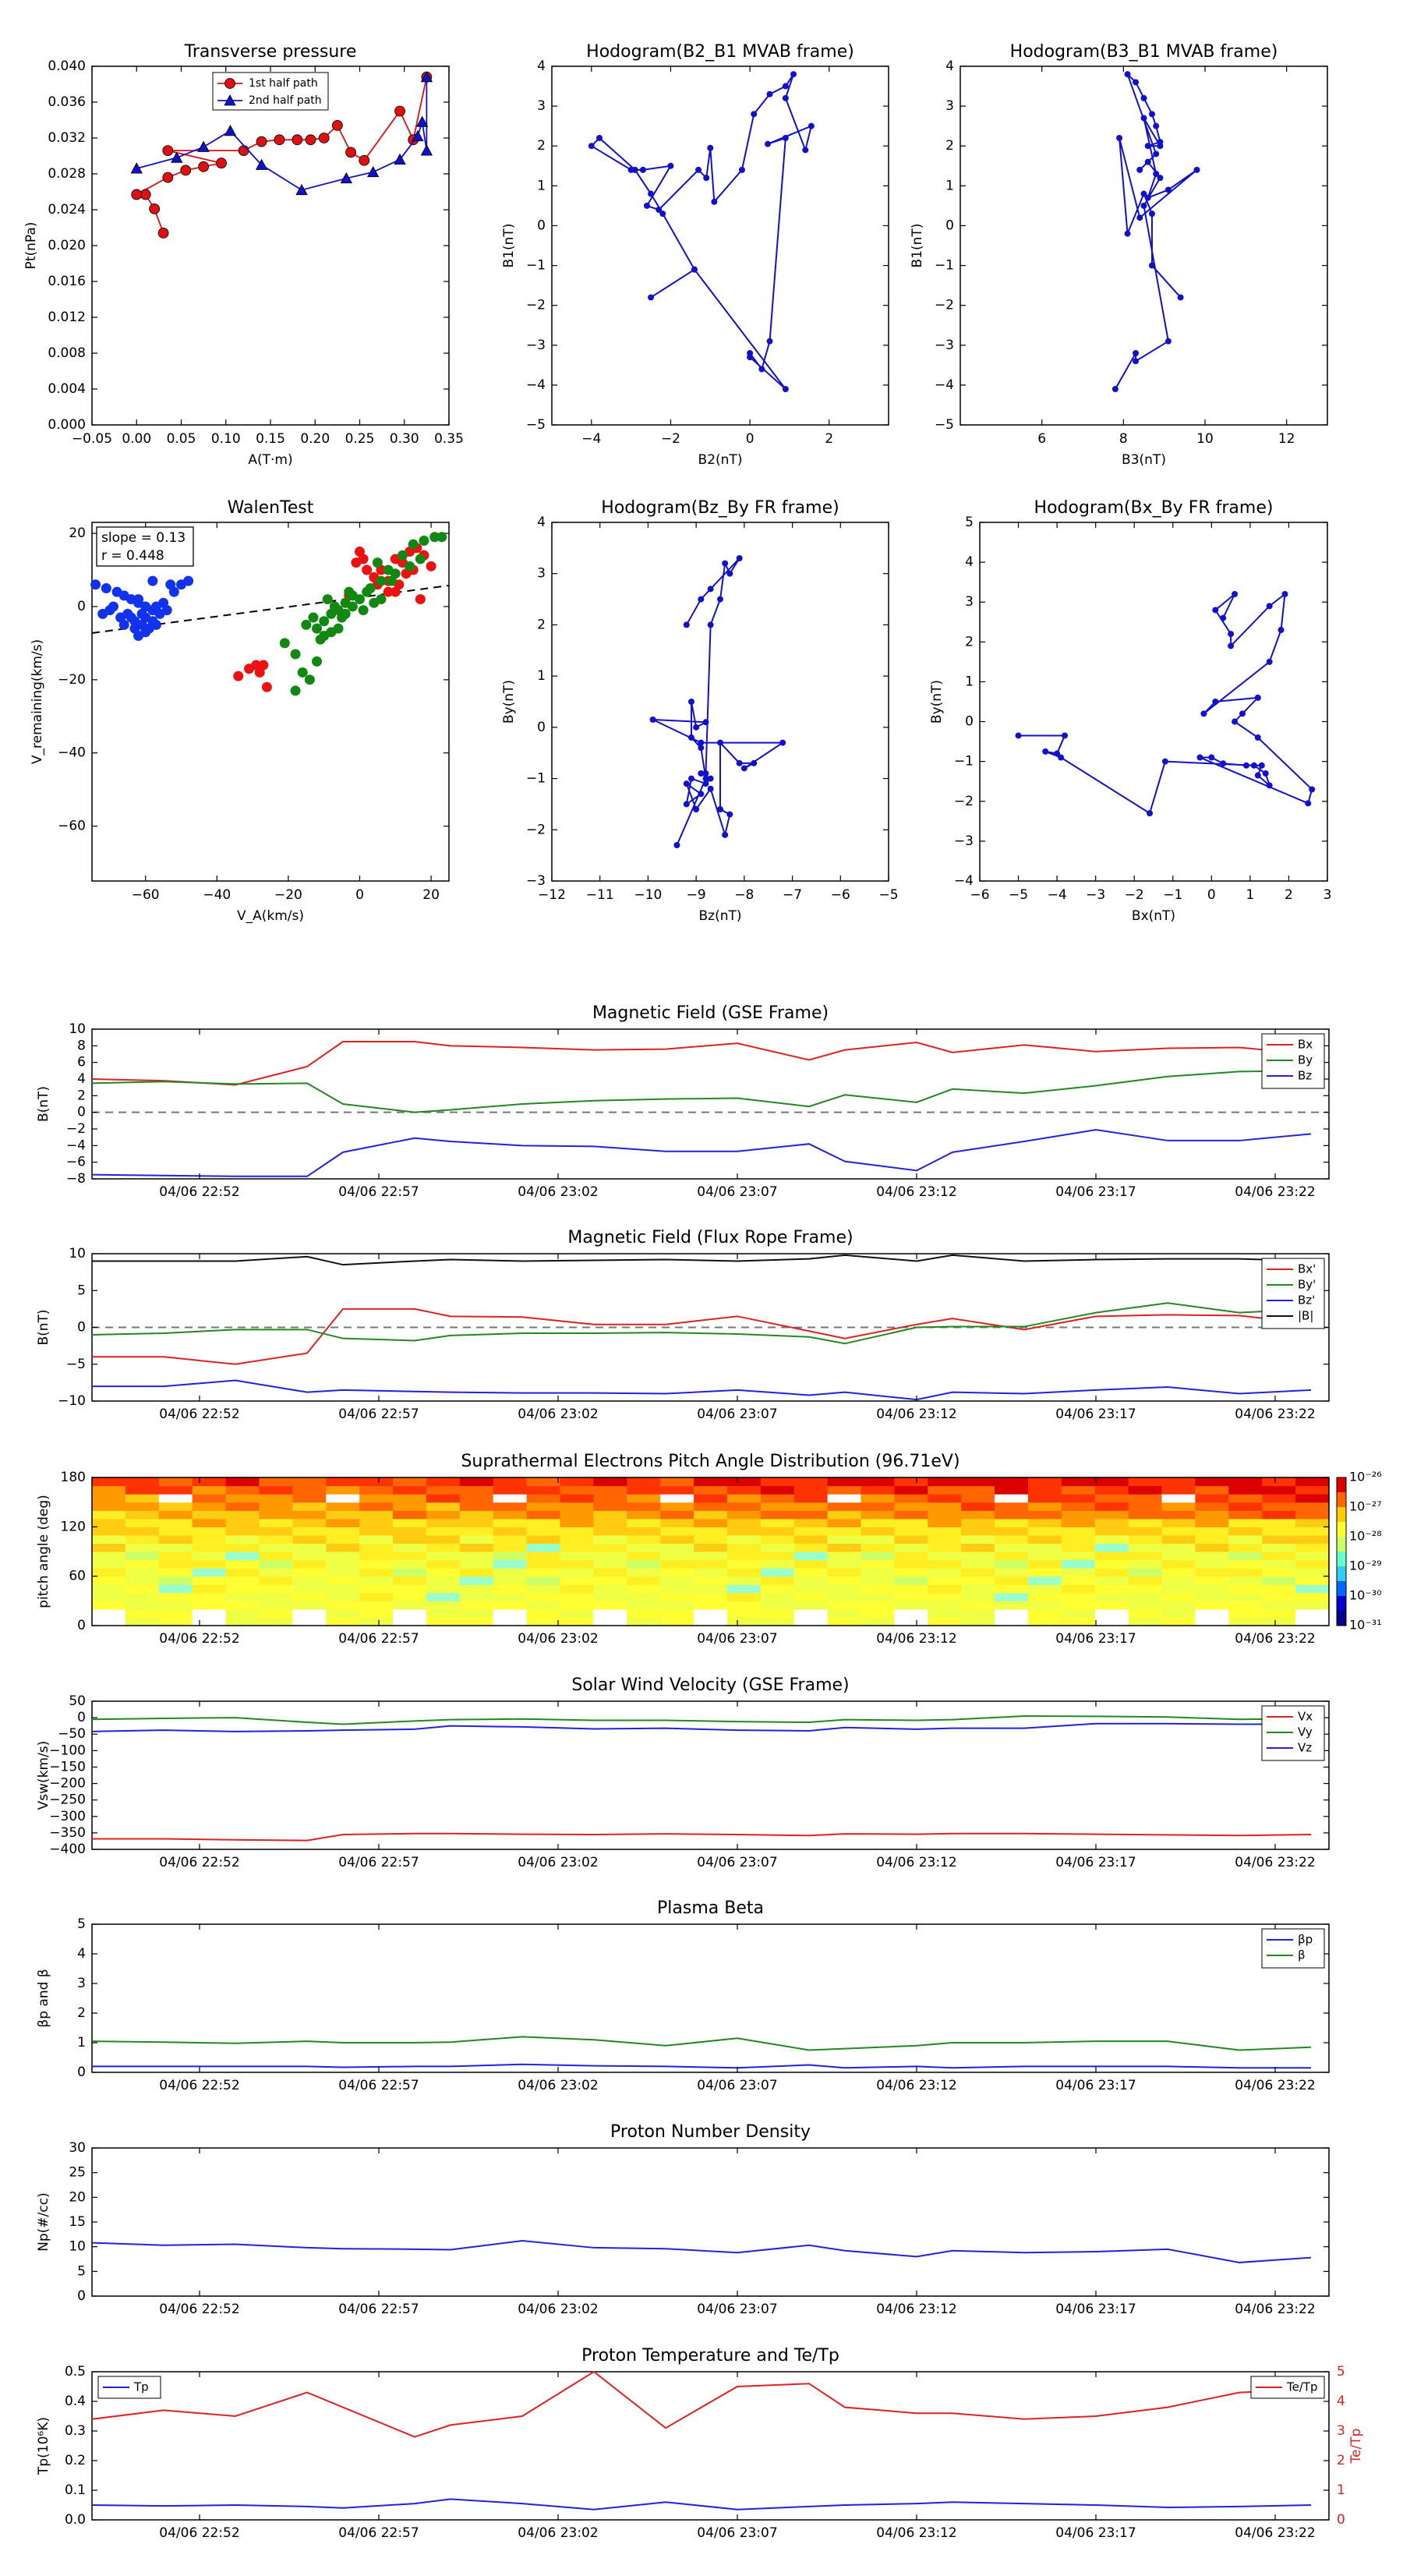 This screenshot has width=1403, height=2576. What do you see at coordinates (1172, 895) in the screenshot?
I see `hodo-bxby-xtick-label: −1` at bounding box center [1172, 895].